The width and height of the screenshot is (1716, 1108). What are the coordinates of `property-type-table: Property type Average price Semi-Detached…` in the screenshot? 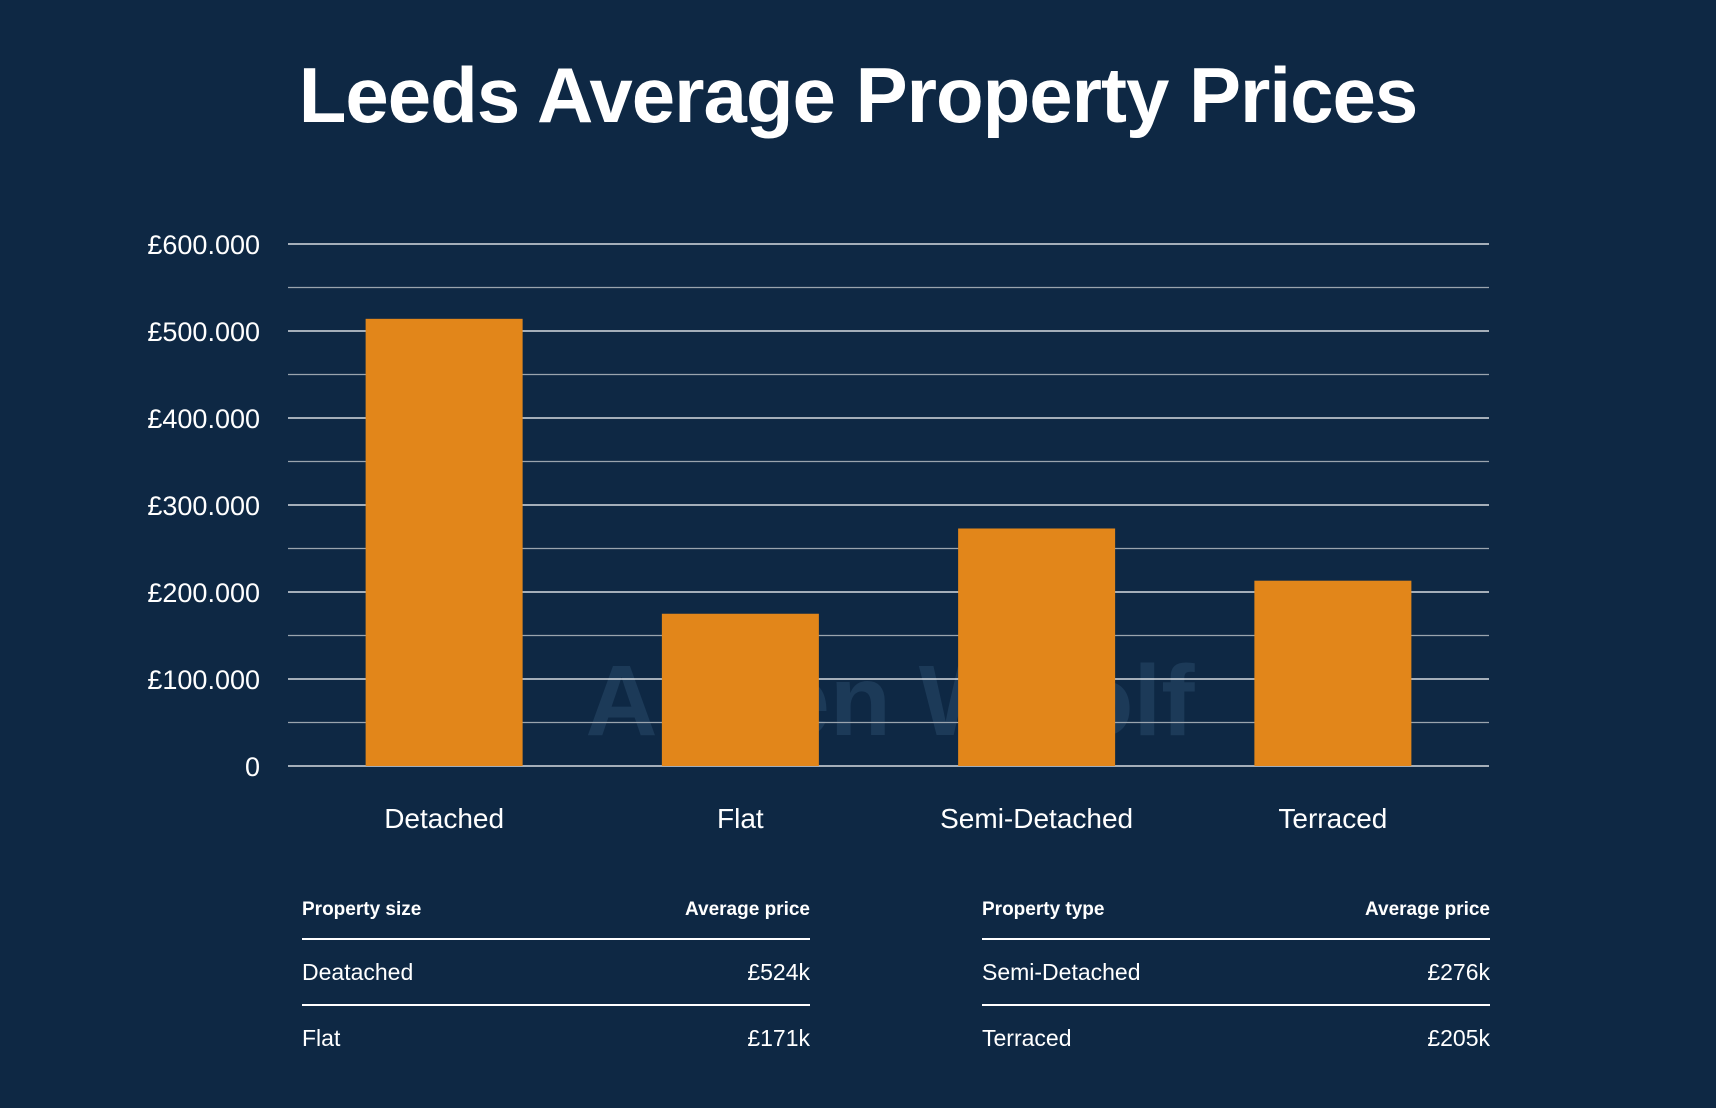 It's located at (1236, 983).